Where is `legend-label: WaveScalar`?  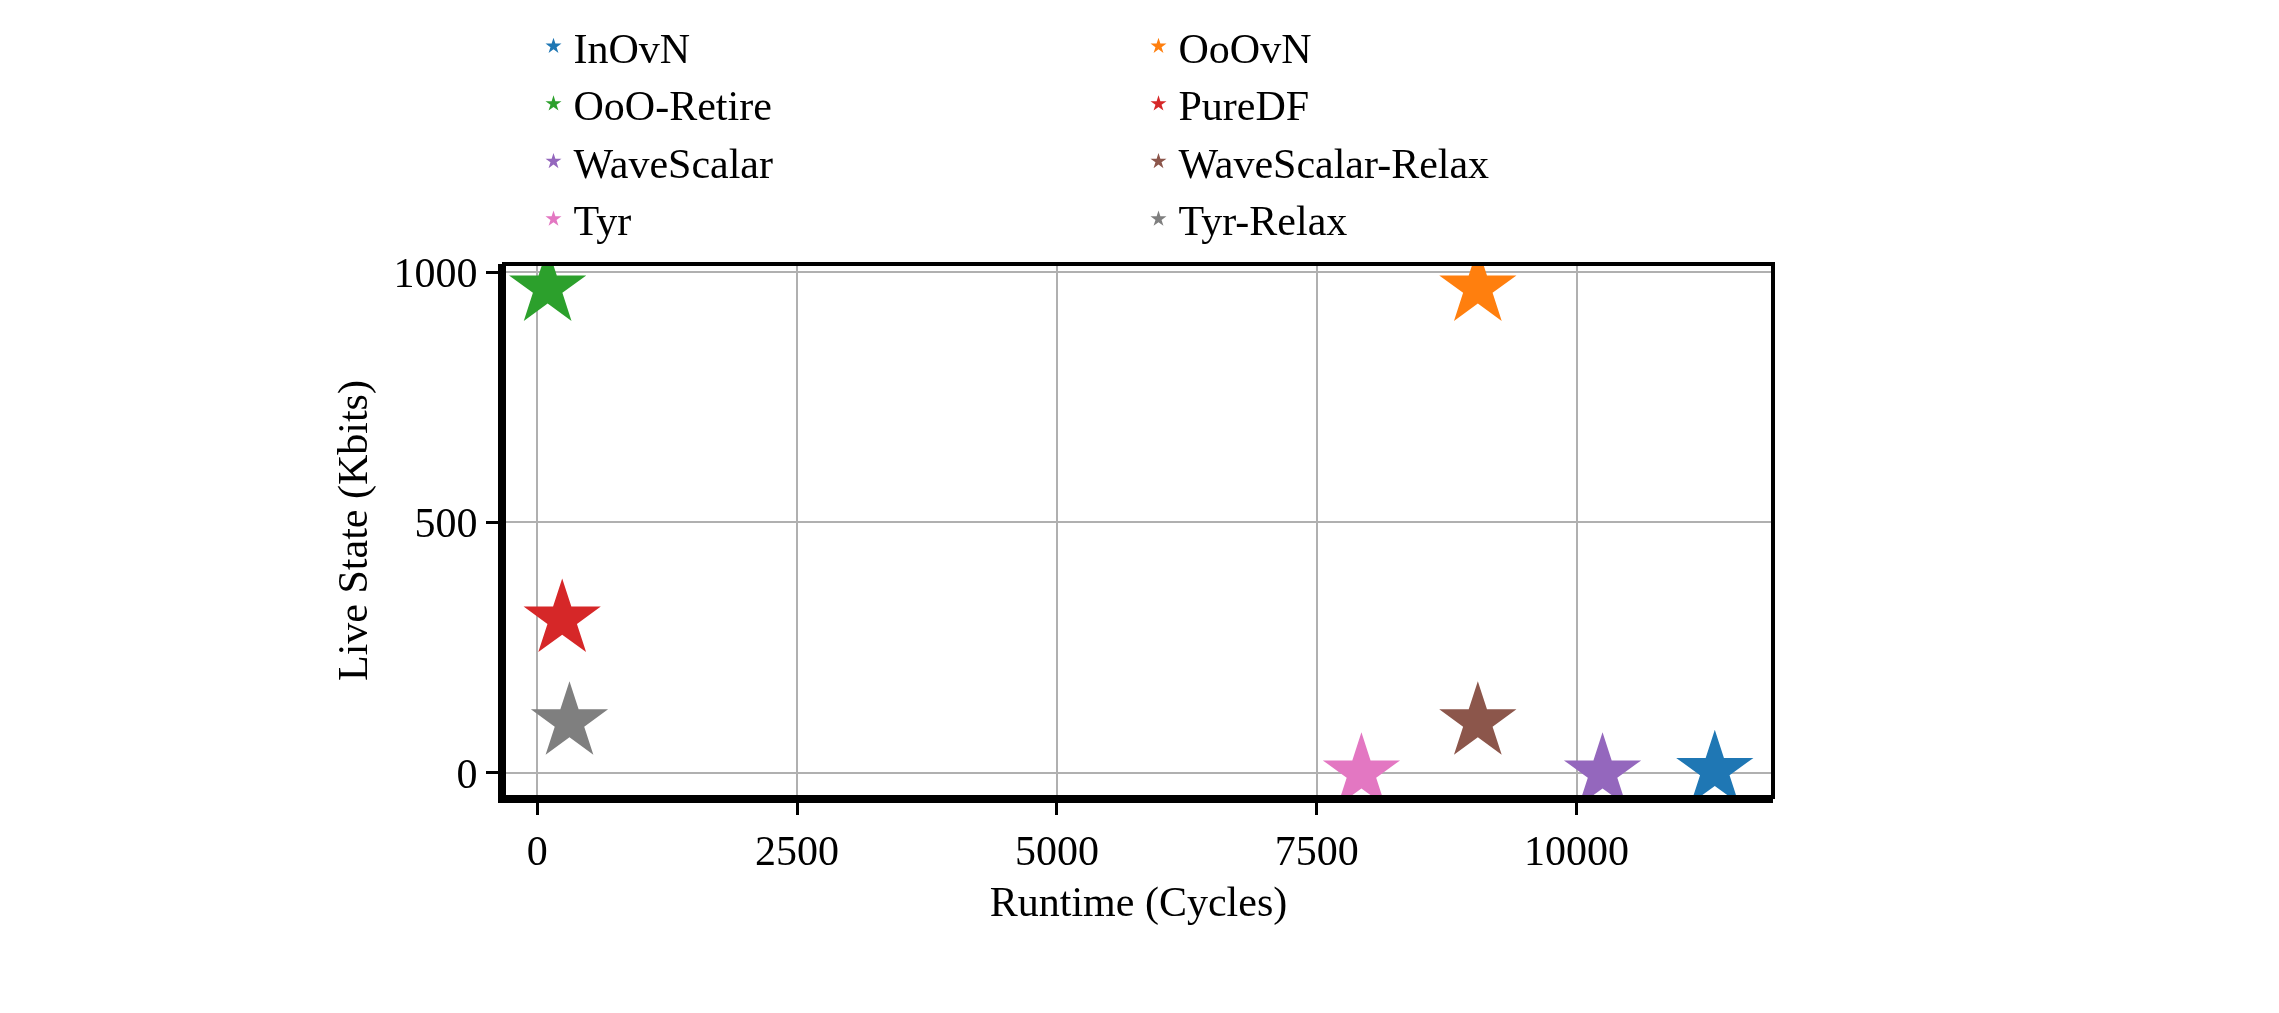
legend-label: WaveScalar is located at coordinates (673, 163).